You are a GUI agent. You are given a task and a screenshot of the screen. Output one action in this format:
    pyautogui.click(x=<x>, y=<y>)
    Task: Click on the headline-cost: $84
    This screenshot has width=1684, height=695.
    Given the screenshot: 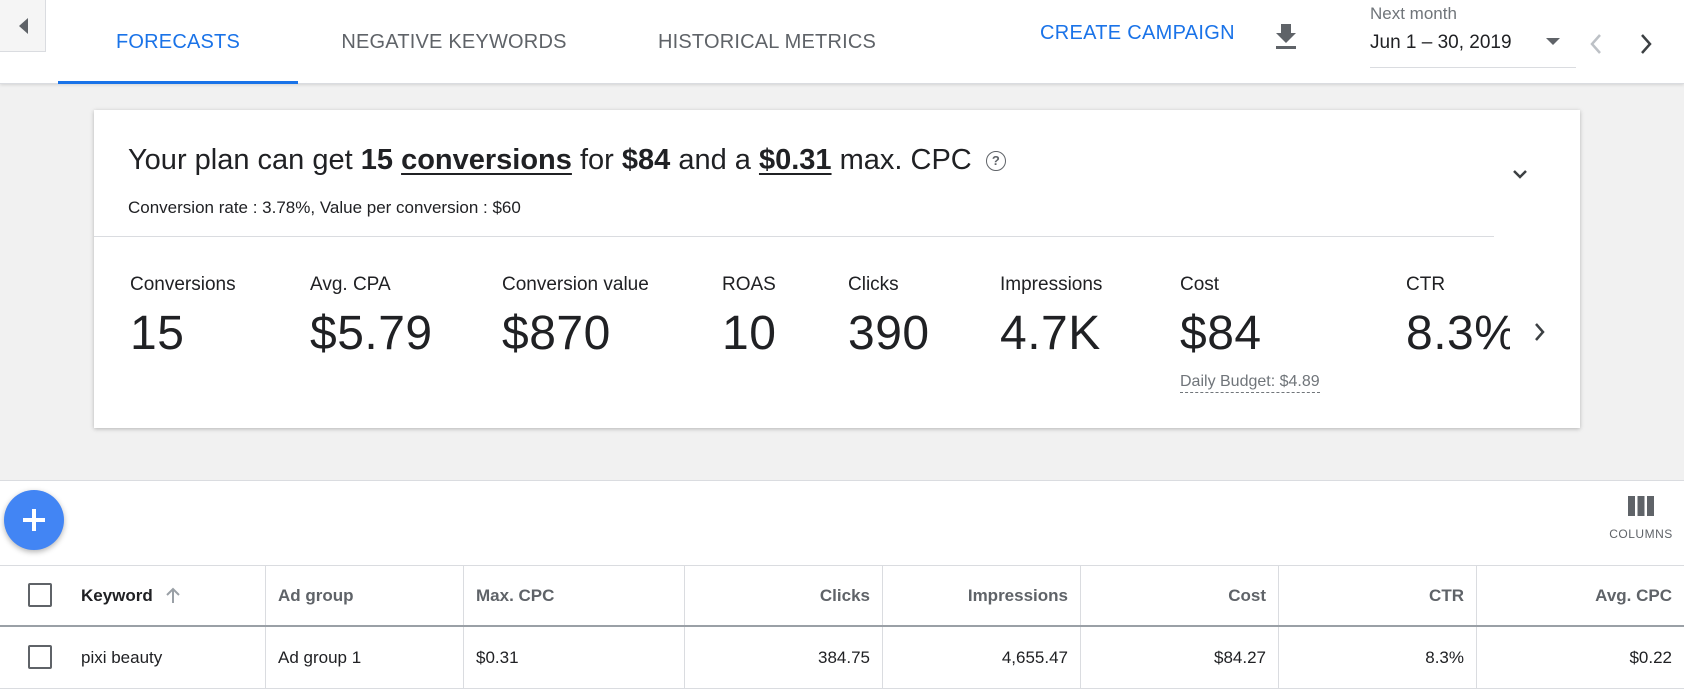 What is the action you would take?
    pyautogui.click(x=646, y=160)
    